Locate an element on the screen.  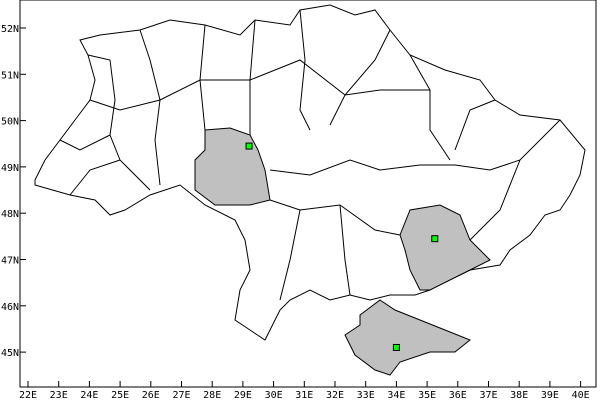
x-tick-label: 23E is located at coordinates (59, 395).